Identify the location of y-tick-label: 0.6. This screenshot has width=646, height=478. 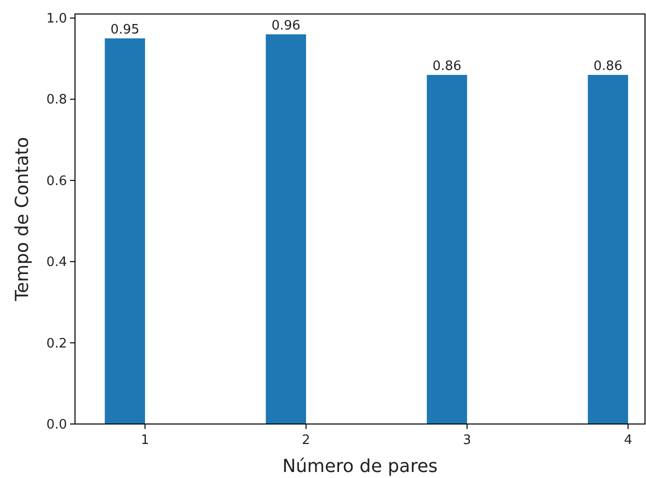
(56, 181).